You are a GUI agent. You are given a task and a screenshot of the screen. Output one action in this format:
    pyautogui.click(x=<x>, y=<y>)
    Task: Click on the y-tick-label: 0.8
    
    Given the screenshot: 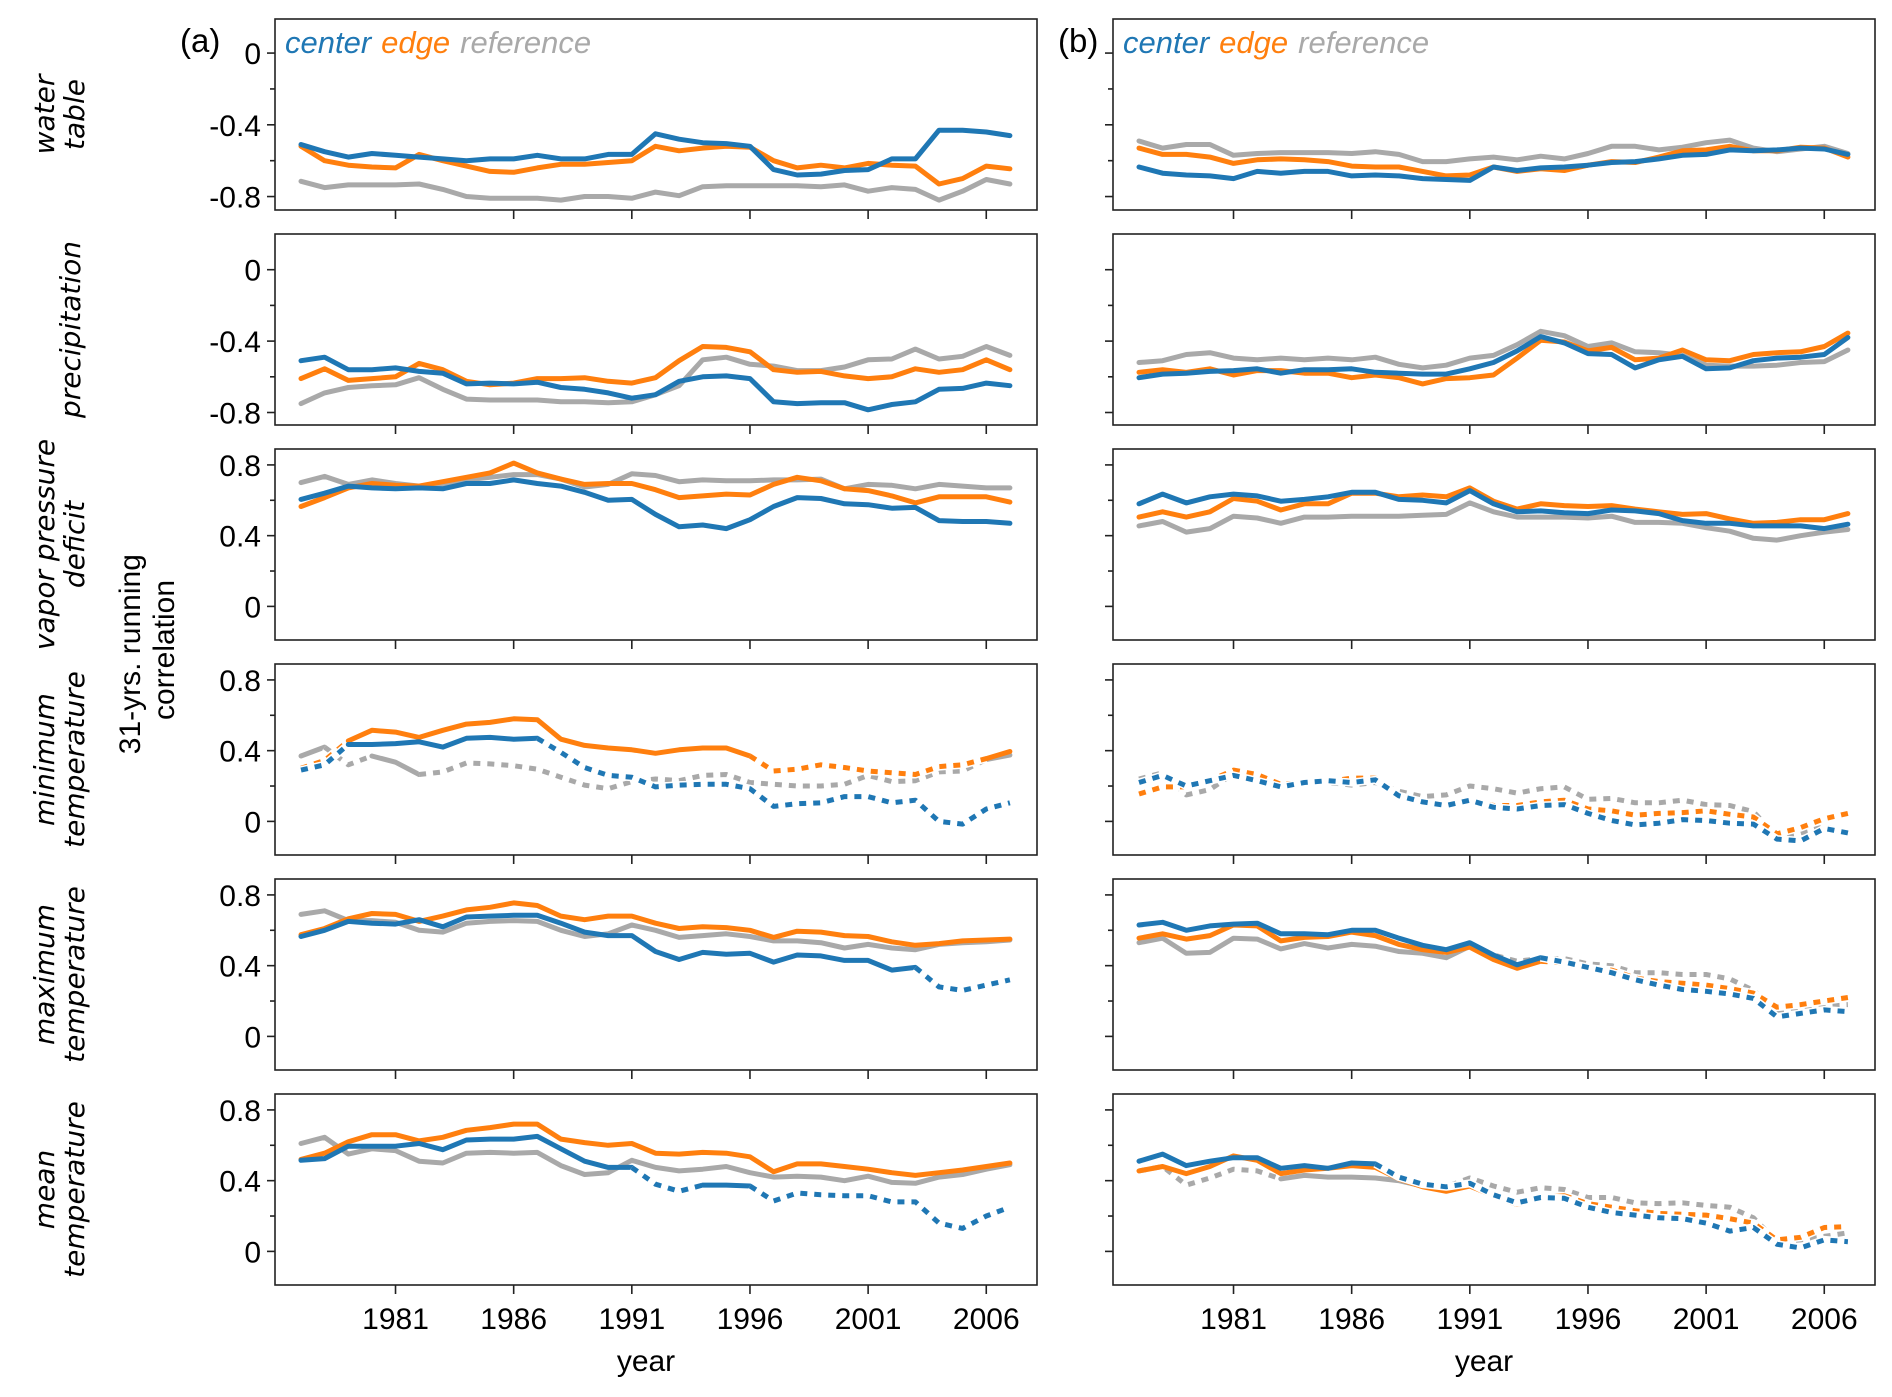 What is the action you would take?
    pyautogui.click(x=240, y=1111)
    